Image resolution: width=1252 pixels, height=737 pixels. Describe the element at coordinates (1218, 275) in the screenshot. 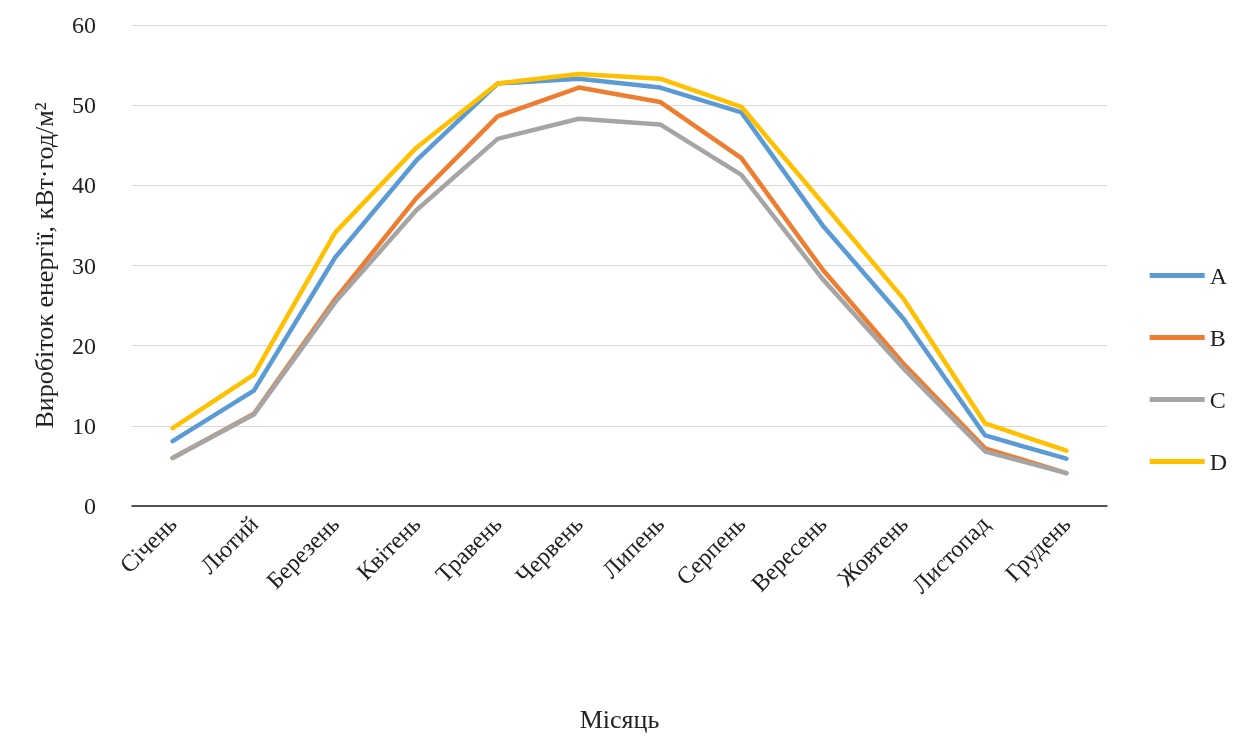

I see `legend-label: A` at that location.